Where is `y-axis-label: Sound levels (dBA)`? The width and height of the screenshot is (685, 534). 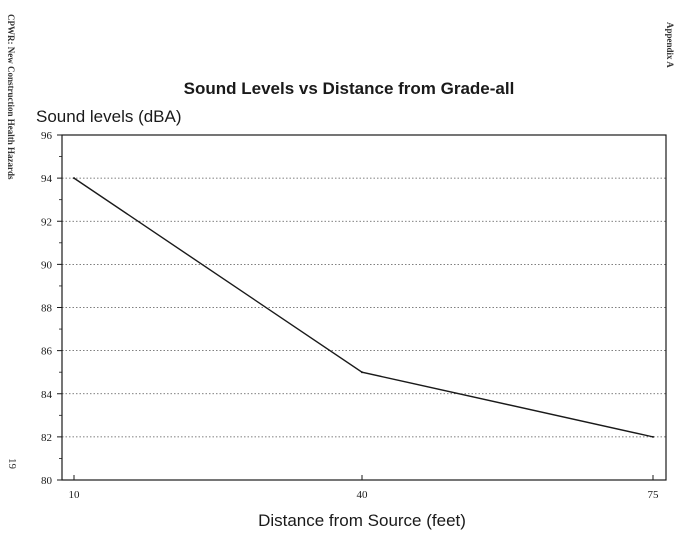
y-axis-label: Sound levels (dBA) is located at coordinates (109, 116).